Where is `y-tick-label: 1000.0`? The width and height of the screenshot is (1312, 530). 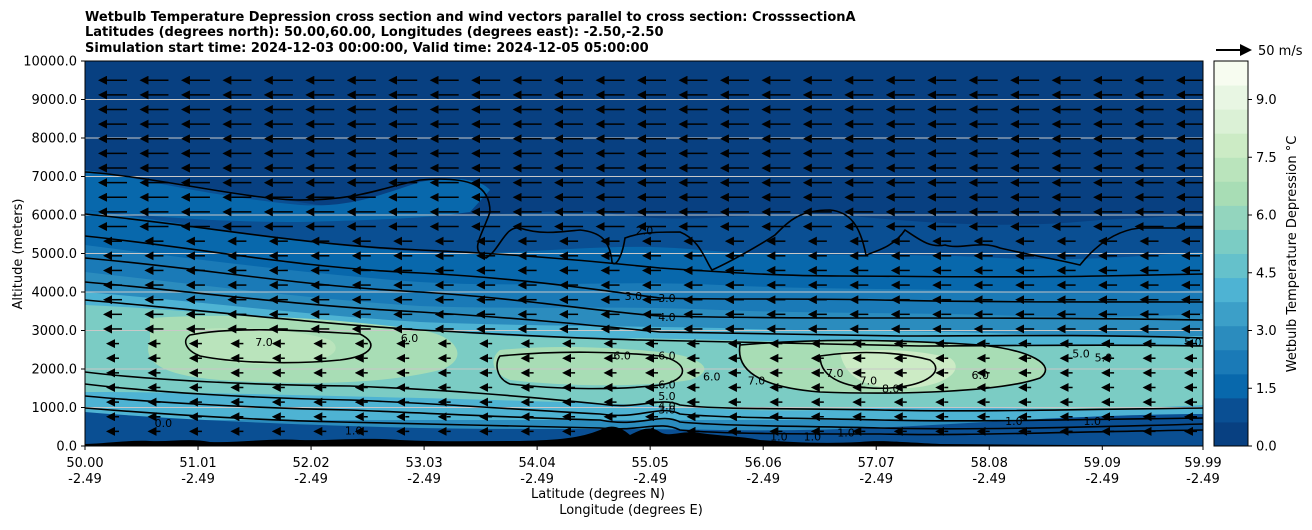
y-tick-label: 1000.0 is located at coordinates (55, 408).